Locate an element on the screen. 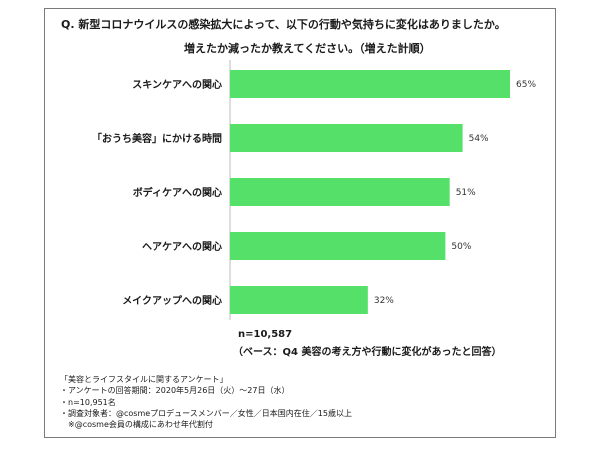 This screenshot has height=450, width=600. category-label: スキンケアへの関心 is located at coordinates (177, 85).